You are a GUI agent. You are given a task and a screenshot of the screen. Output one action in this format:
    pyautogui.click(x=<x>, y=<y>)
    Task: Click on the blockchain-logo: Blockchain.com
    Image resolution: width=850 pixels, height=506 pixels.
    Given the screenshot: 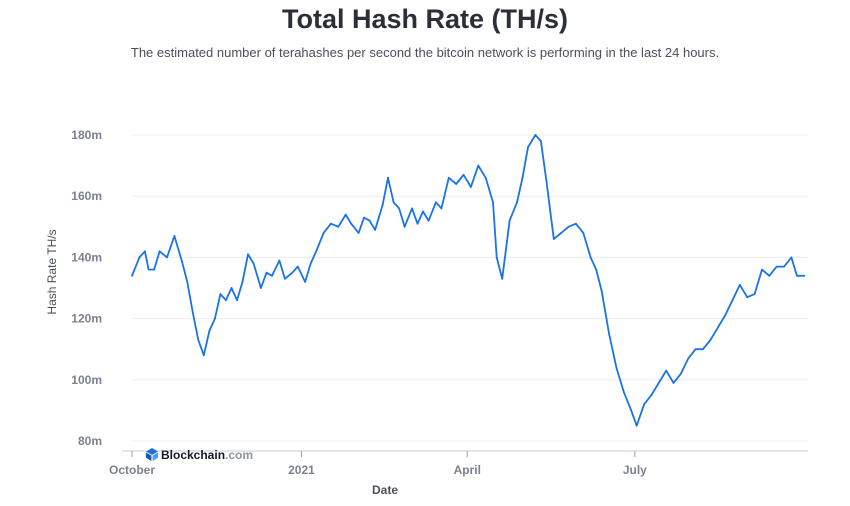 What is the action you would take?
    pyautogui.click(x=199, y=455)
    